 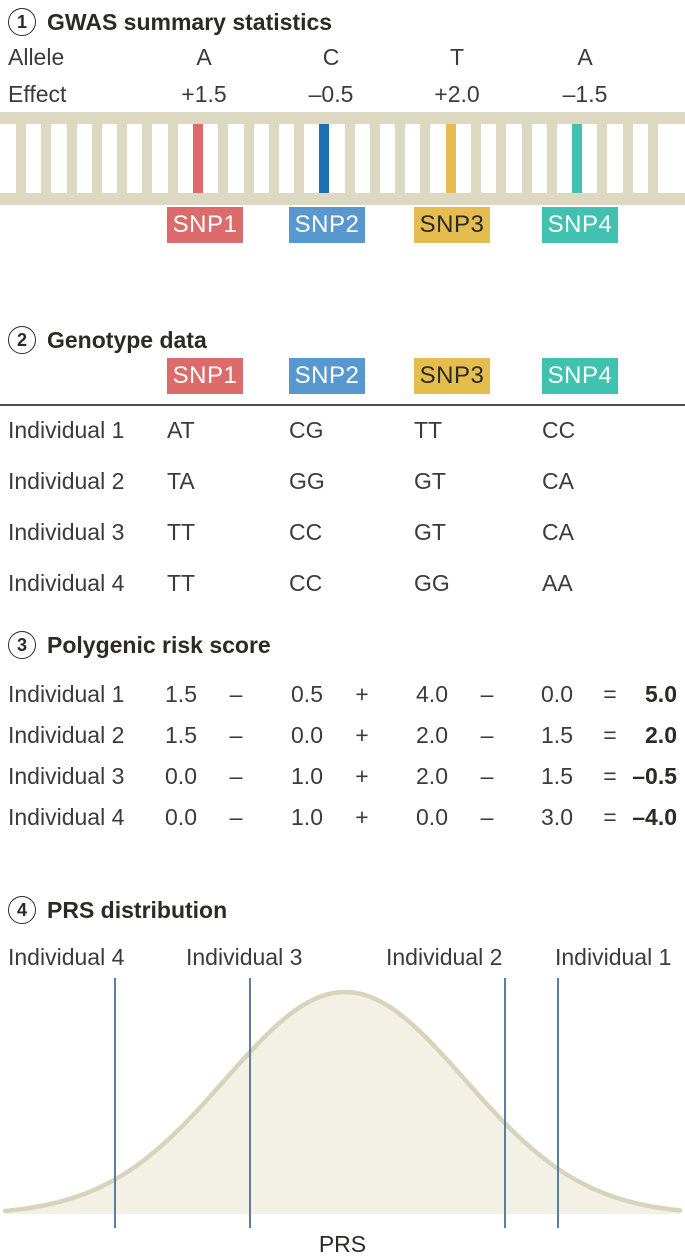 I want to click on genotype-cell: AT, so click(x=181, y=430).